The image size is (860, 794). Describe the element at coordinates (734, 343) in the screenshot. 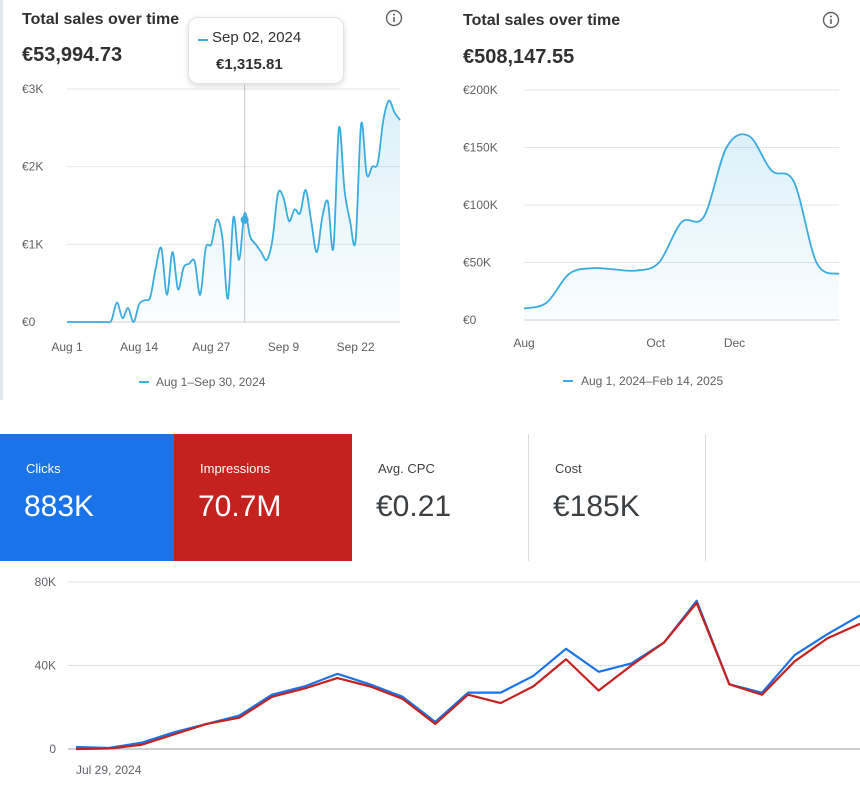

I see `x-tick-label: Dec` at that location.